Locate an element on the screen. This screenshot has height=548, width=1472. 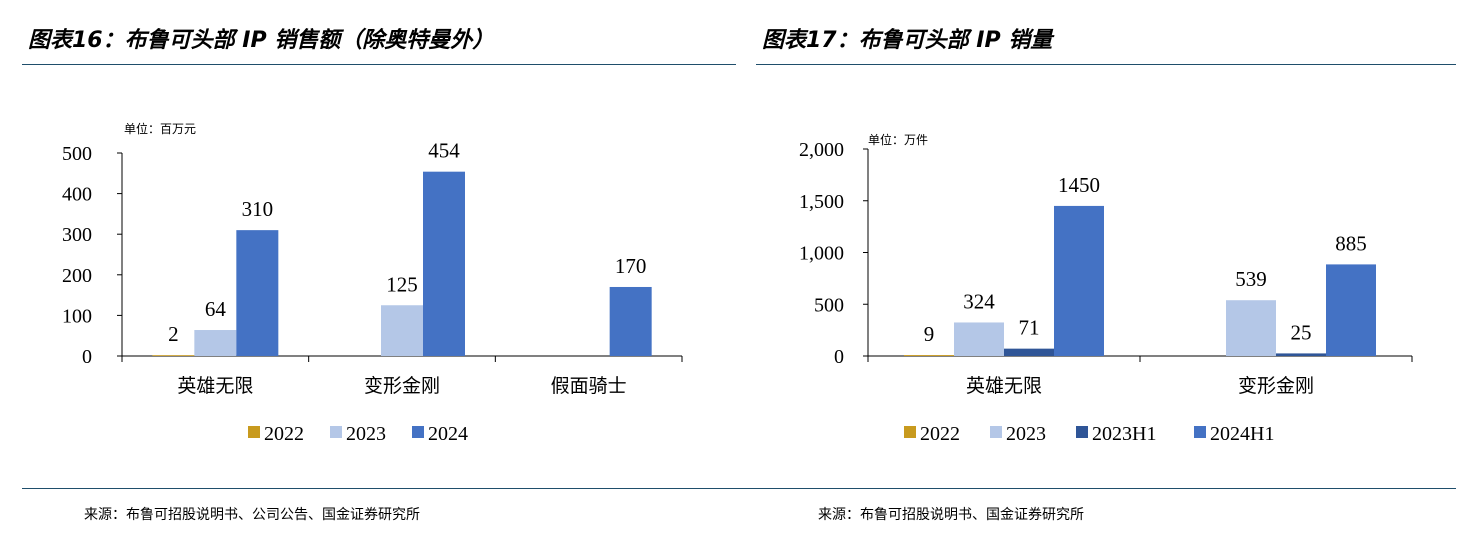
left-title-rule is located at coordinates (379, 64).